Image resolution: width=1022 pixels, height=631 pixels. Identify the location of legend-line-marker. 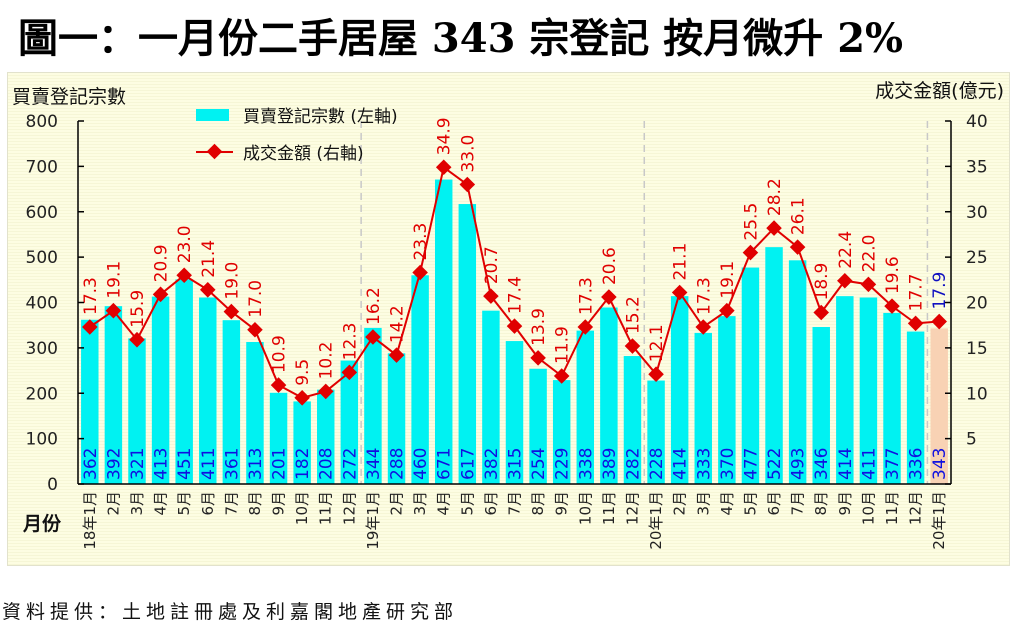
(214, 151).